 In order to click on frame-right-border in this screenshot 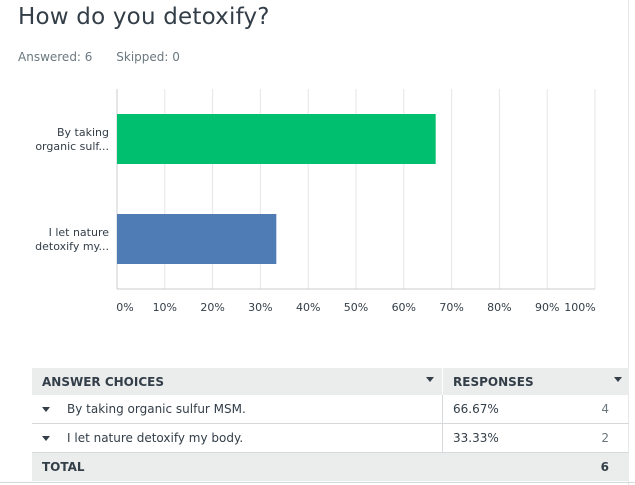, I will do `click(628, 242)`.